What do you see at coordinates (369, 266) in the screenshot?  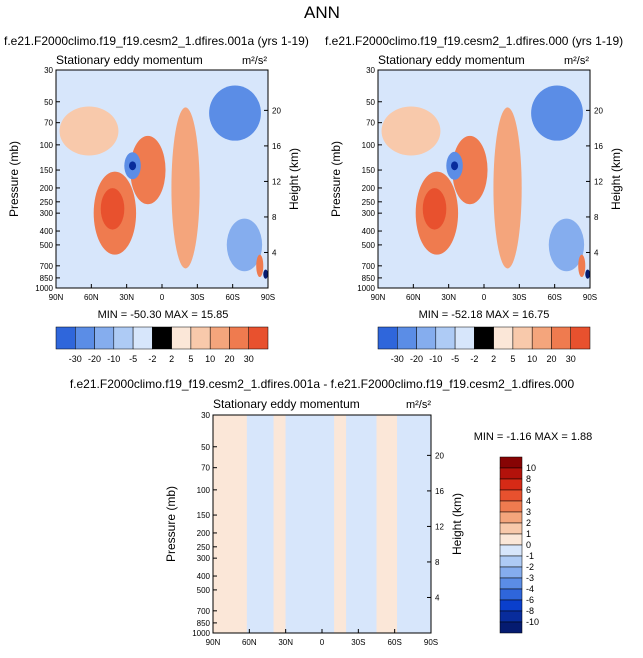 I see `y-tick-label: 700` at bounding box center [369, 266].